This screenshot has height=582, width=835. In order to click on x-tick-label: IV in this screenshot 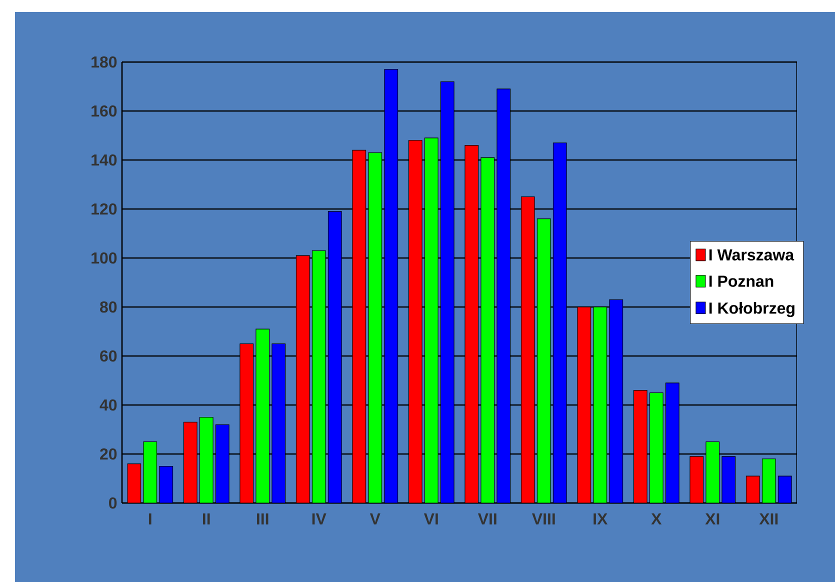, I will do `click(319, 518)`.